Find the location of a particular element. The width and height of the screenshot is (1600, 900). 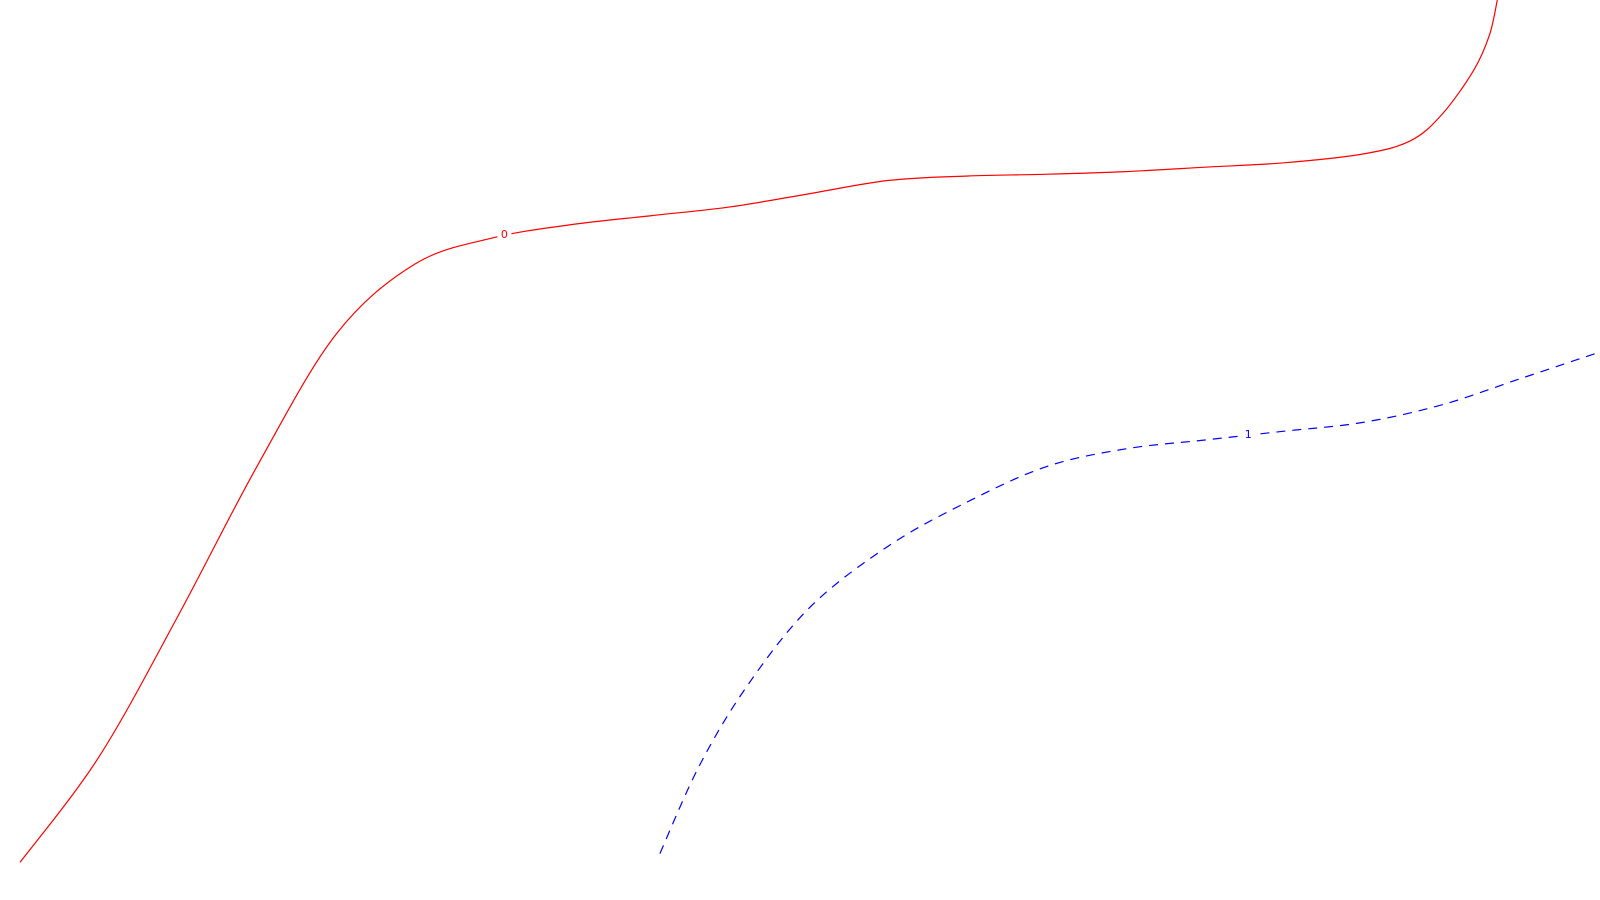

label-layer: 01 is located at coordinates (876, 335).